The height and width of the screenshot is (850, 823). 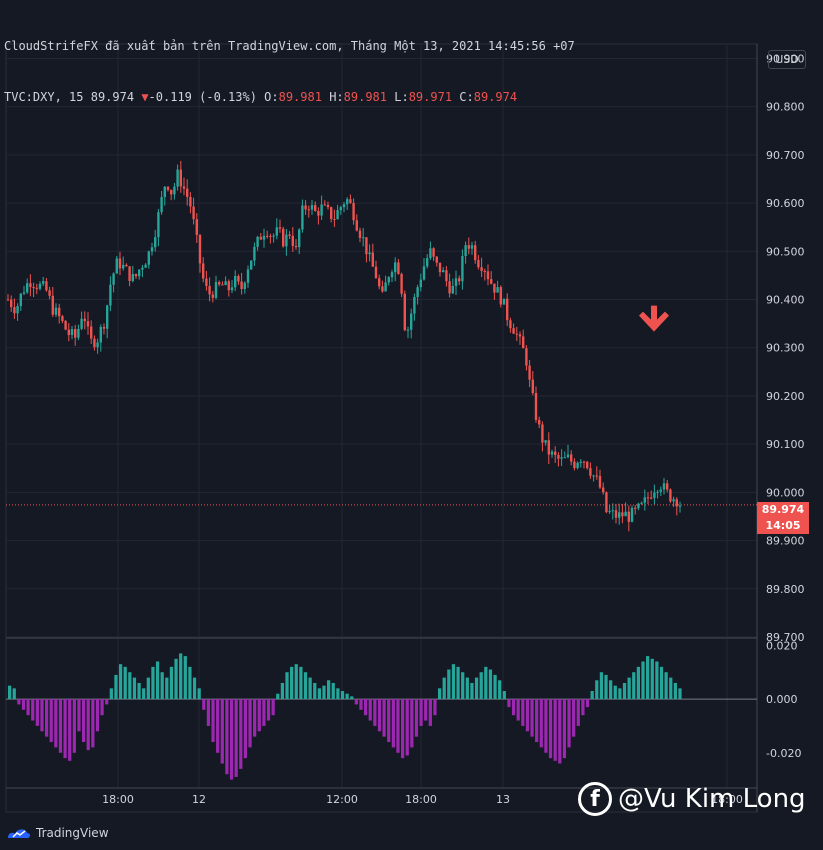 I want to click on time-tick-label: 18:00, so click(x=421, y=799).